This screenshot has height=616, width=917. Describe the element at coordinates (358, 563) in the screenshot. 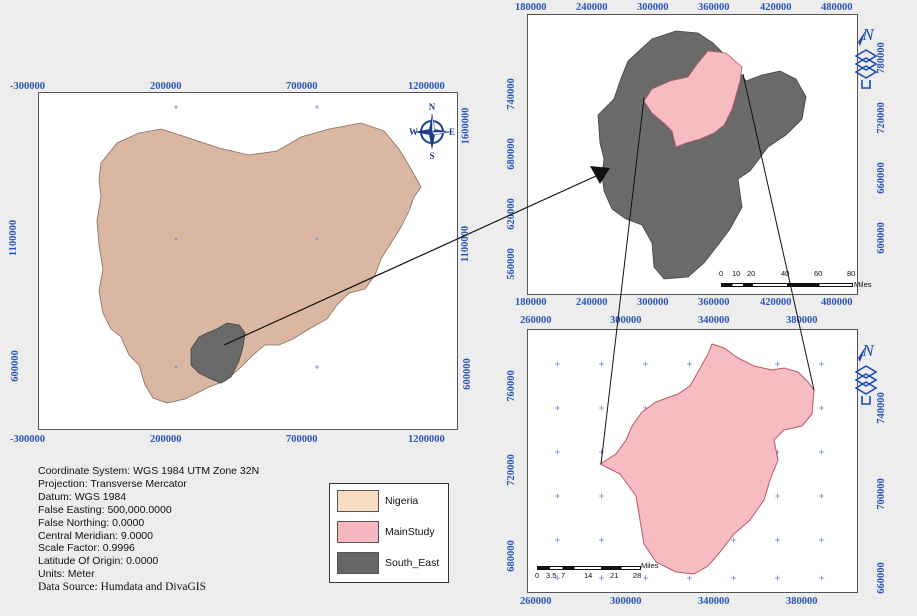

I see `legend-swatch-south-east` at that location.